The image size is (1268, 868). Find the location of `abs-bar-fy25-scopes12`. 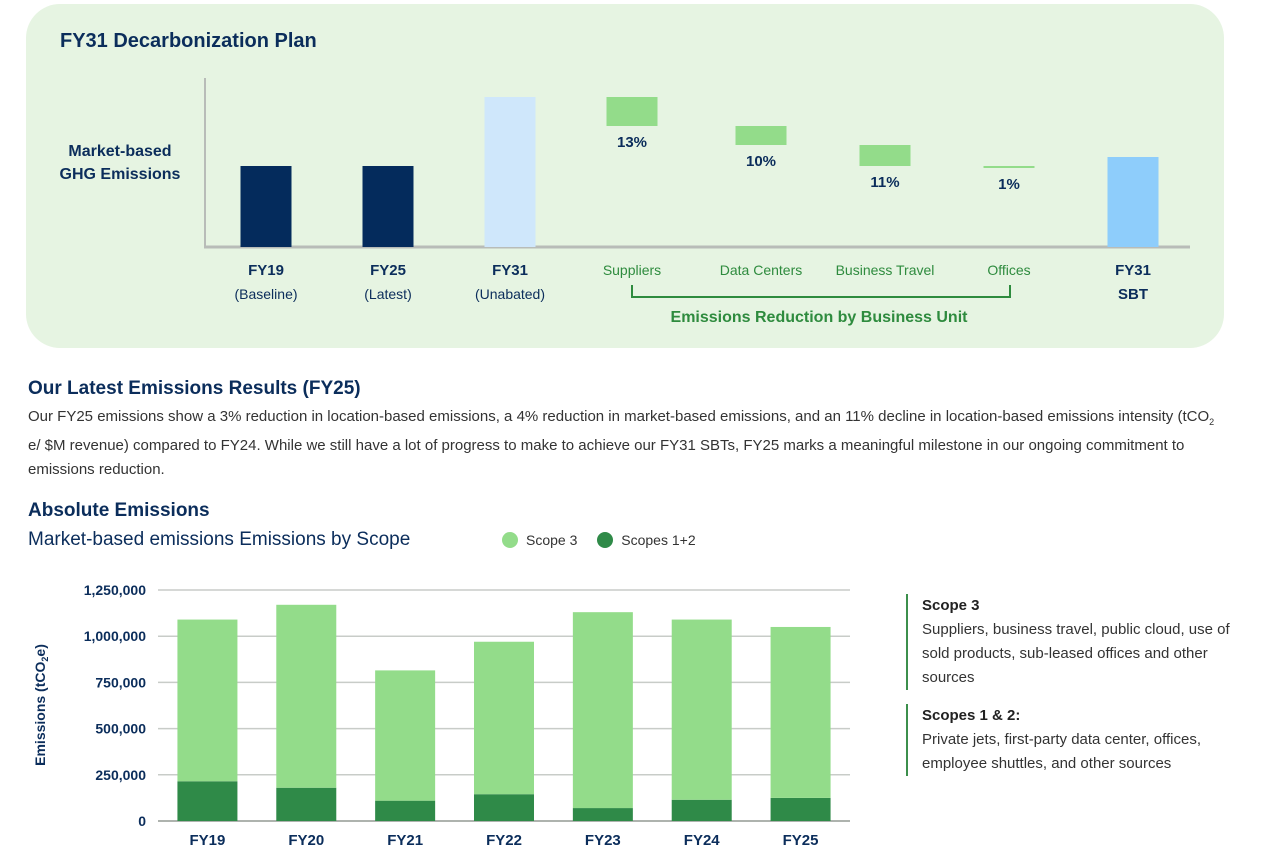

abs-bar-fy25-scopes12 is located at coordinates (800, 809).